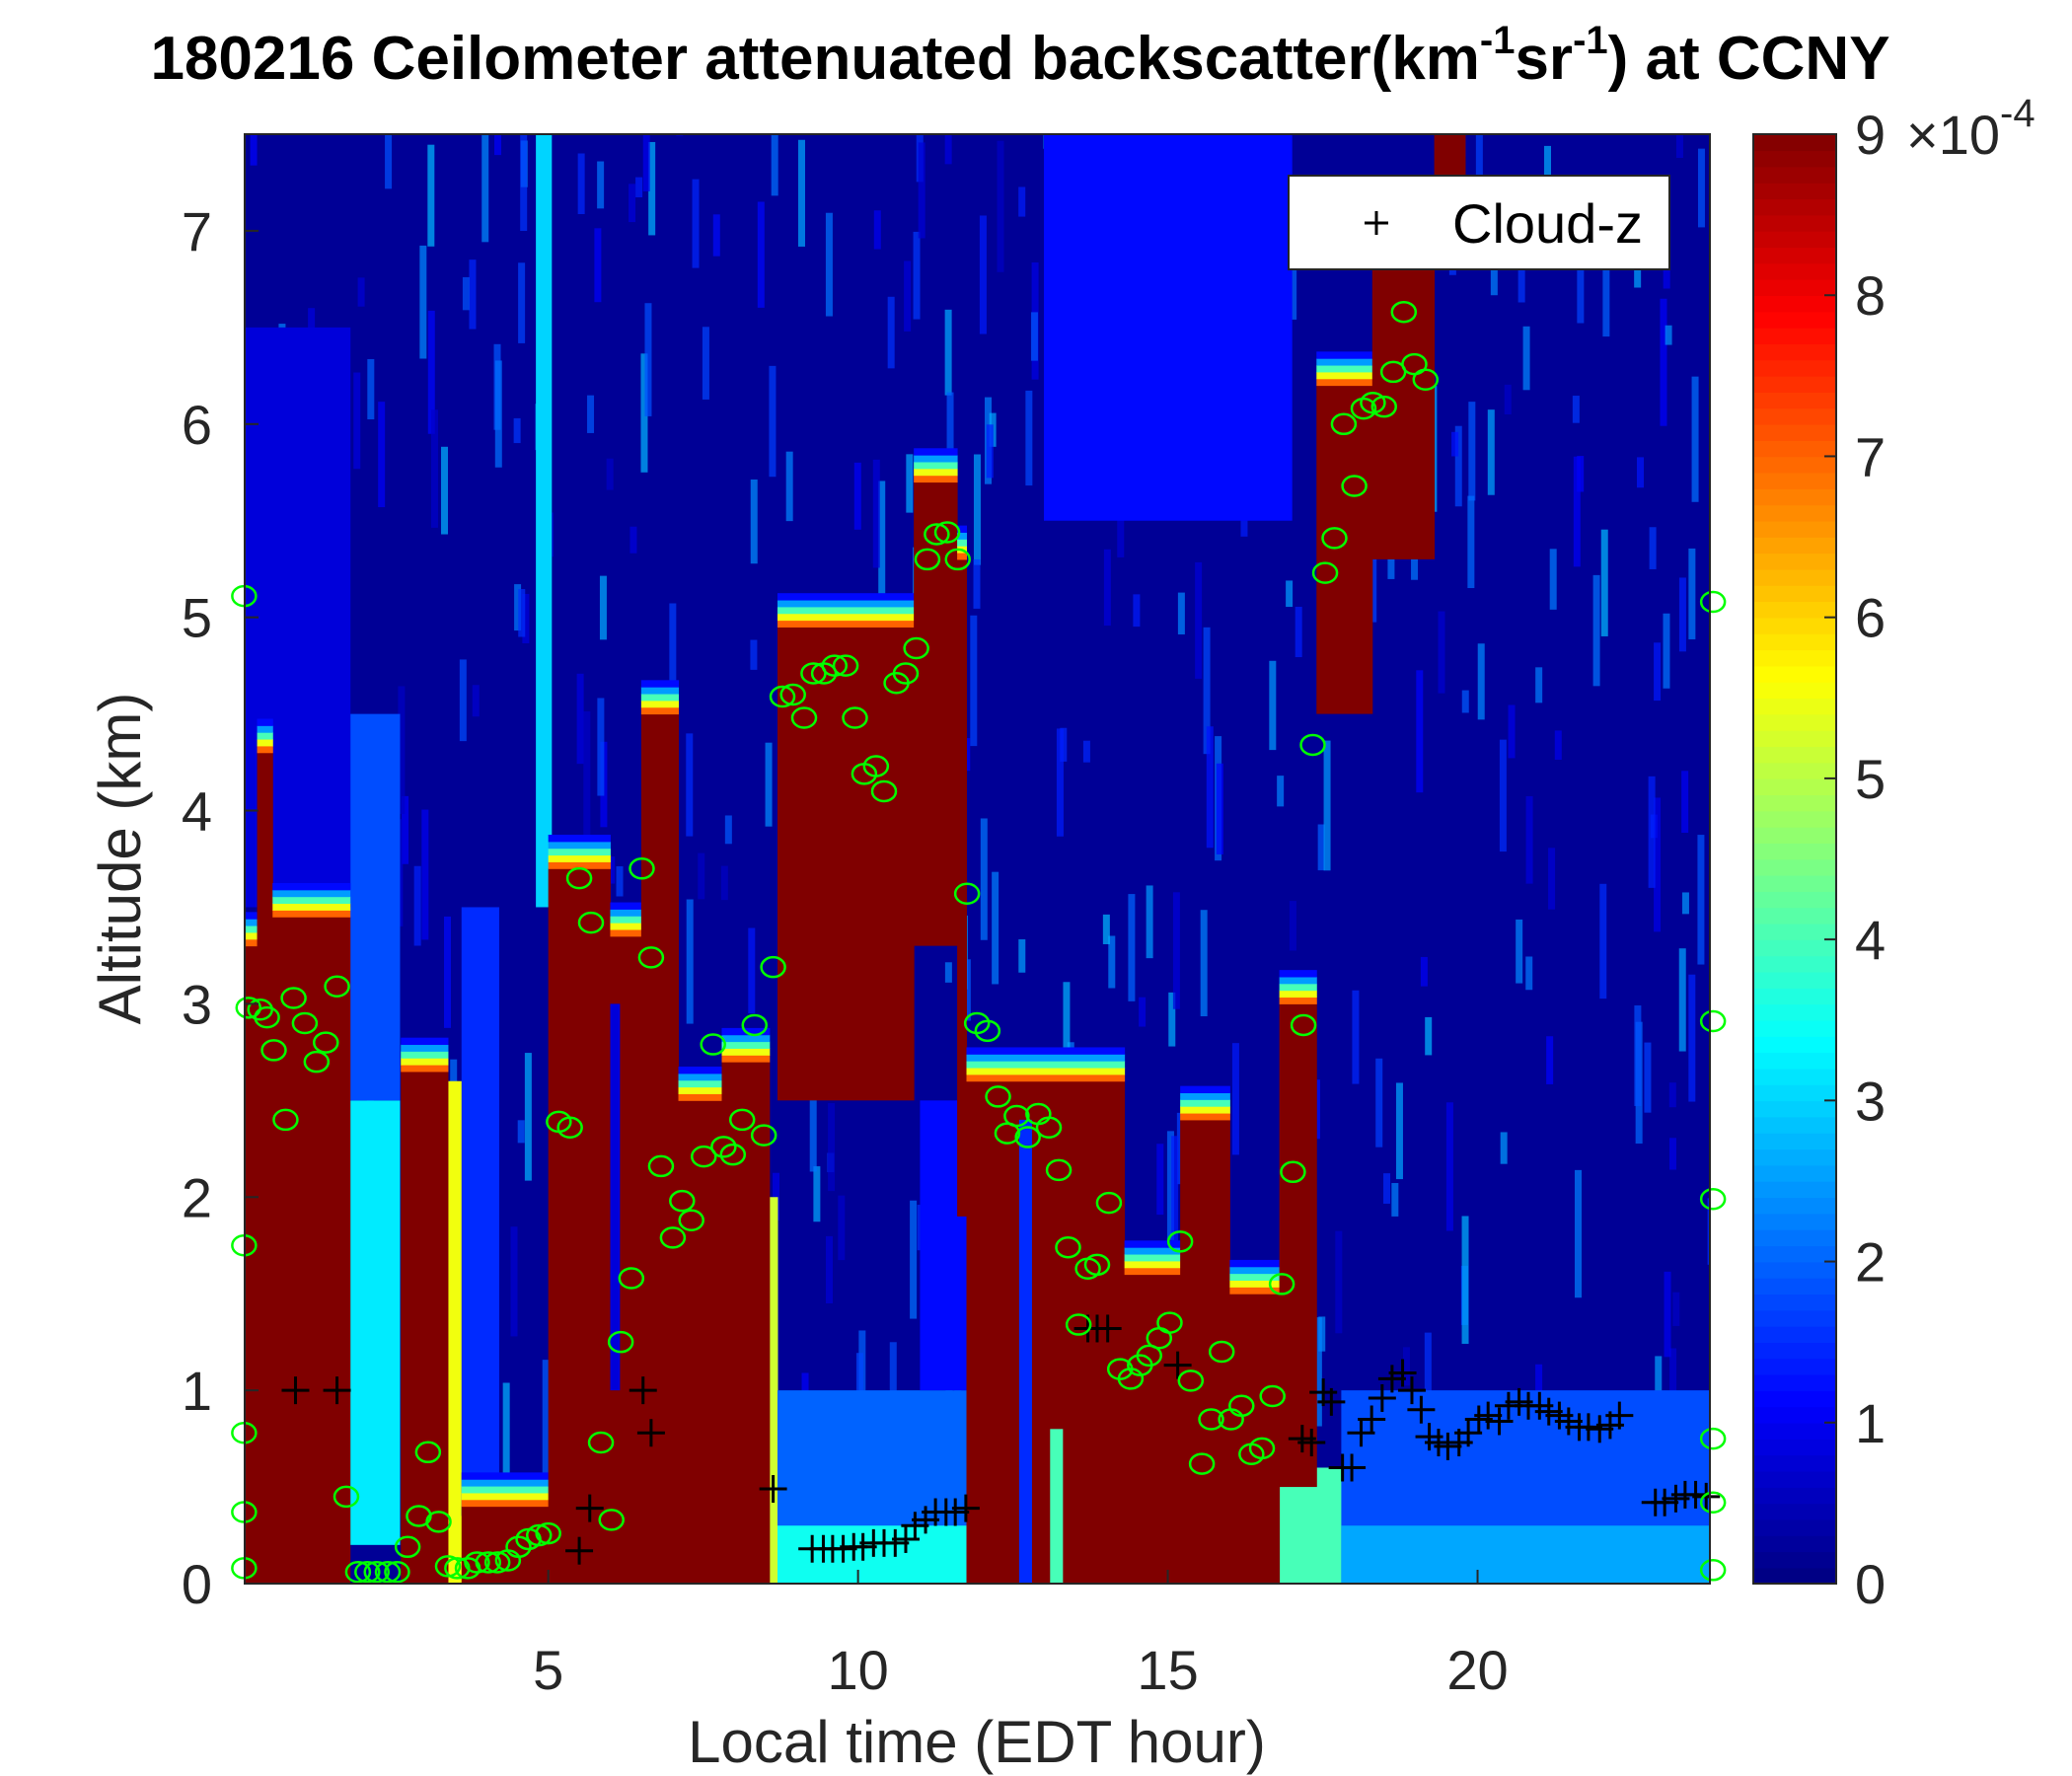  What do you see at coordinates (197, 1004) in the screenshot?
I see `y-tick-label: 3` at bounding box center [197, 1004].